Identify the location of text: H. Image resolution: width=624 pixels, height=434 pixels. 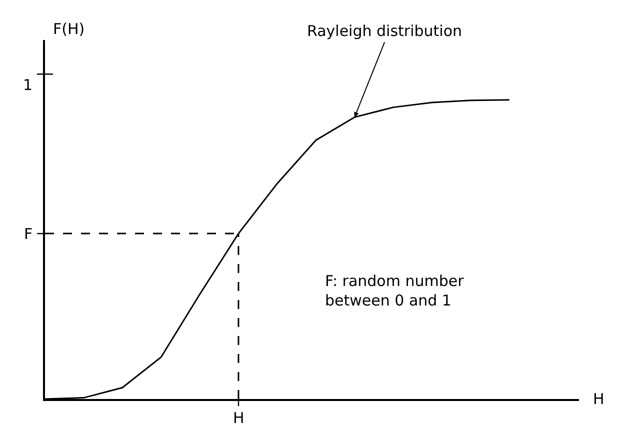
(238, 418).